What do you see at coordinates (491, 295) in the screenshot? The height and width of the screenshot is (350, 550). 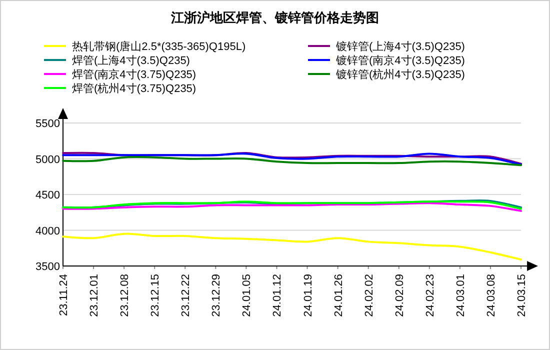 I see `x-tick-label: 24.03.08` at bounding box center [491, 295].